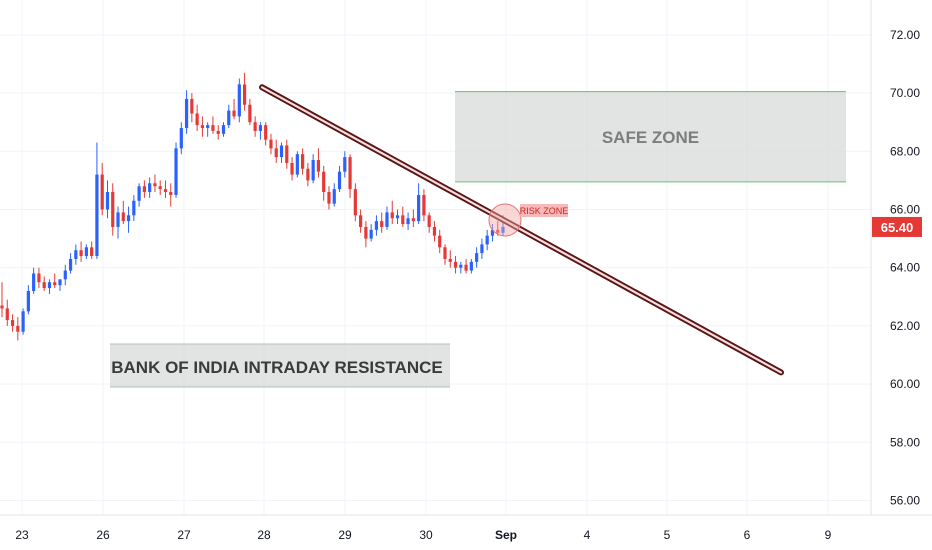 The height and width of the screenshot is (550, 932). What do you see at coordinates (506, 535) in the screenshot?
I see `x-tick-label: Sep` at bounding box center [506, 535].